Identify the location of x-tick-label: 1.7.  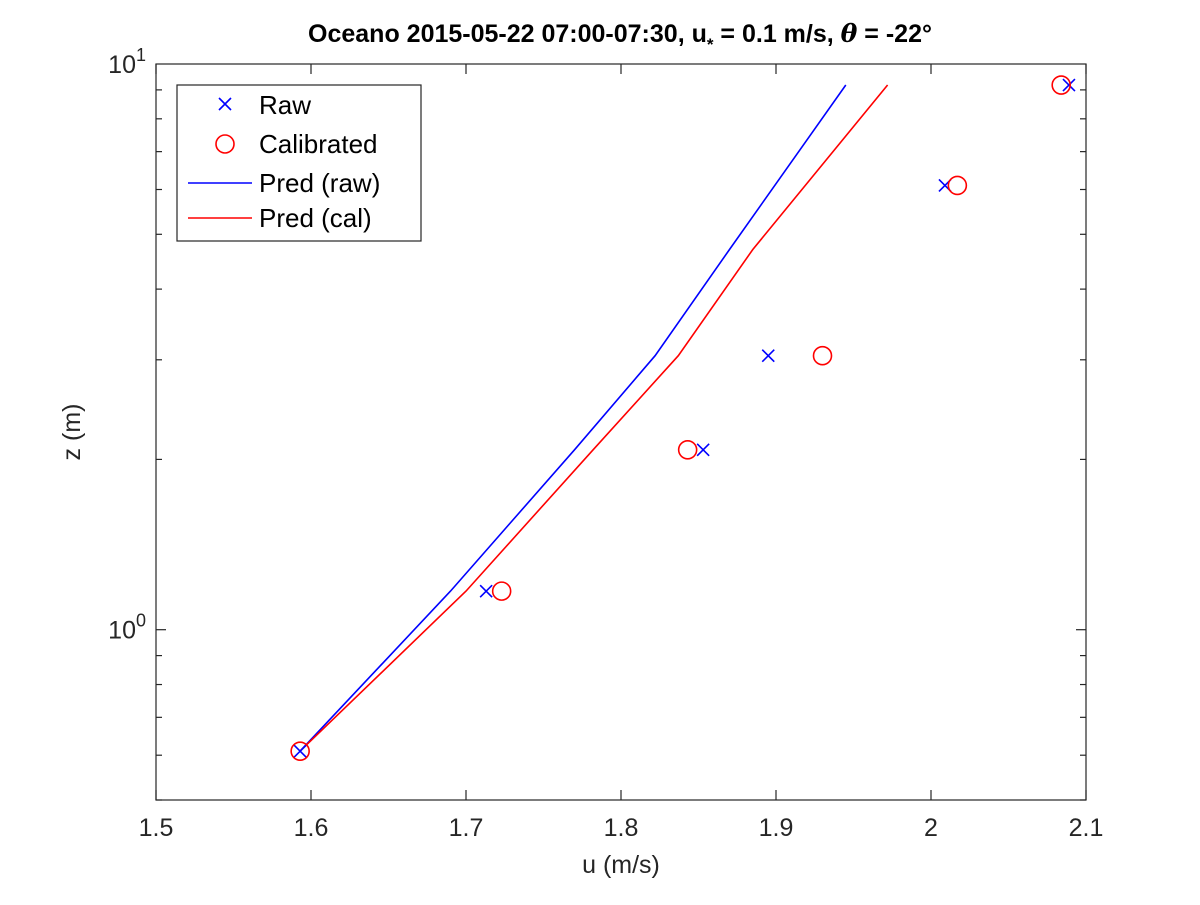
(466, 828).